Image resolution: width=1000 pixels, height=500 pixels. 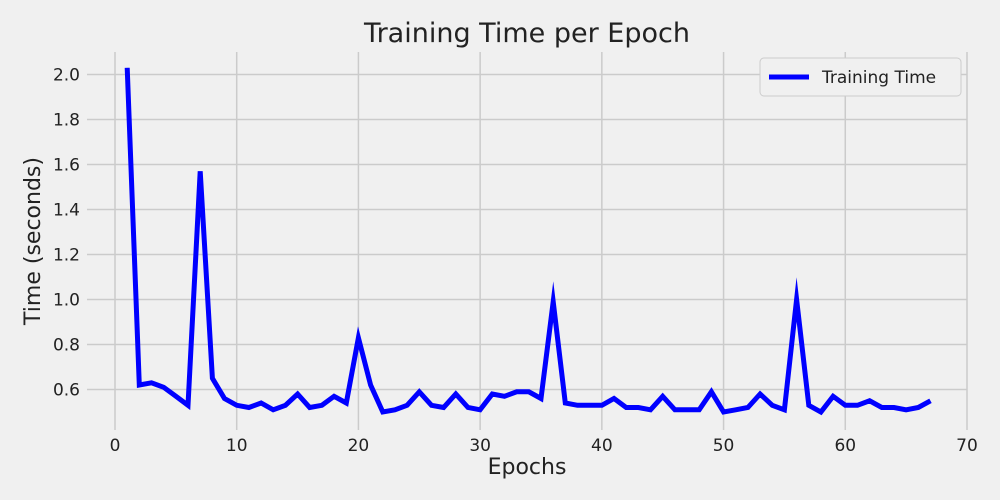 I want to click on y-tick-label: 0.6, so click(x=66, y=391).